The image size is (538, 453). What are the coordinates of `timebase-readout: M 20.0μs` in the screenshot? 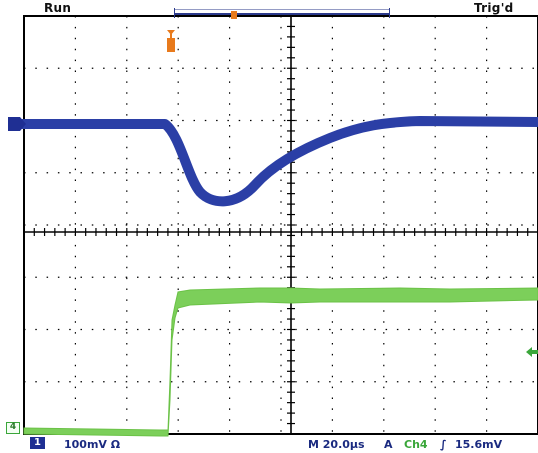 It's located at (336, 444).